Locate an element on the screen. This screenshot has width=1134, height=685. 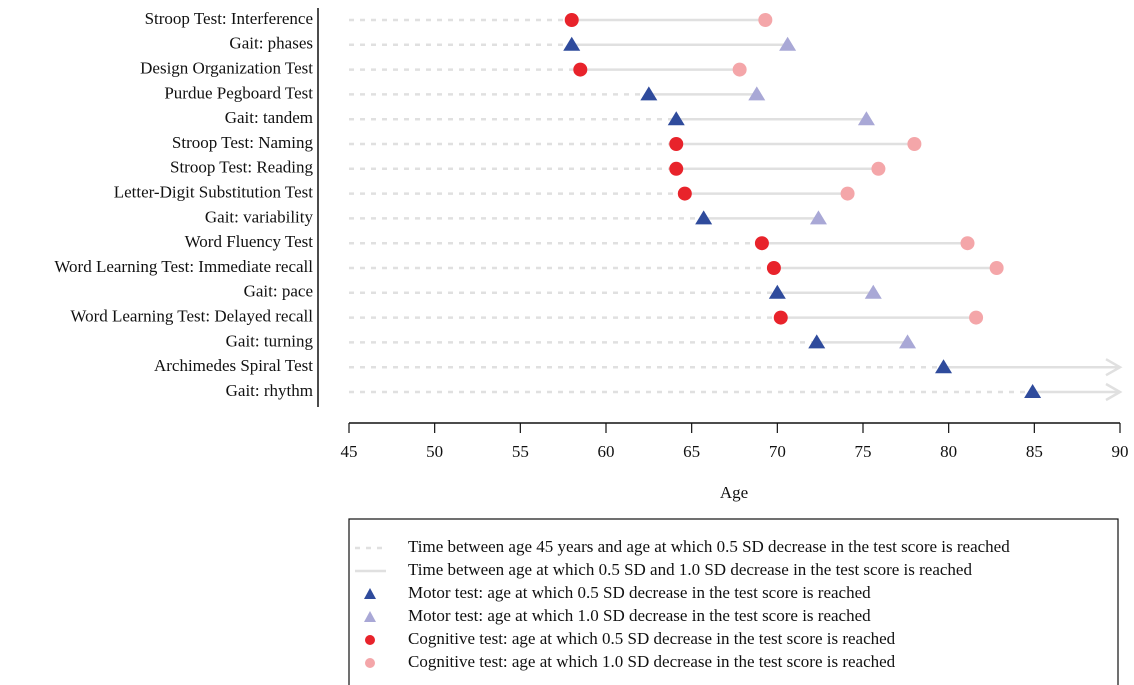
y-tick-label: Gait: variability is located at coordinates (259, 216).